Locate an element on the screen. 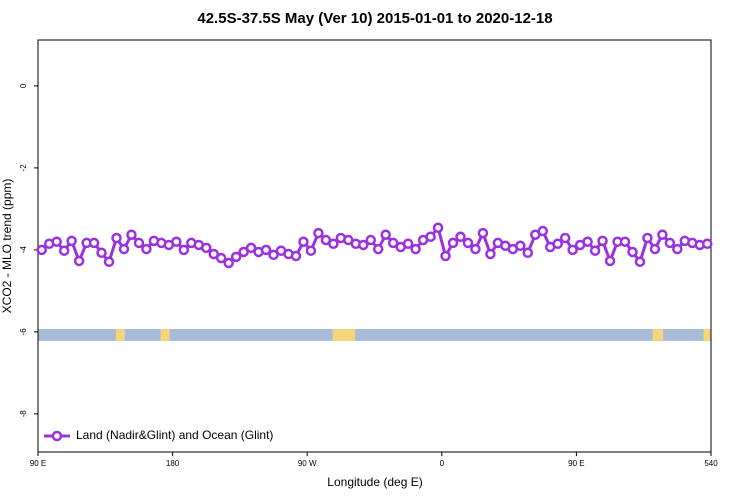  y-tick-label: -6 is located at coordinates (23, 332).